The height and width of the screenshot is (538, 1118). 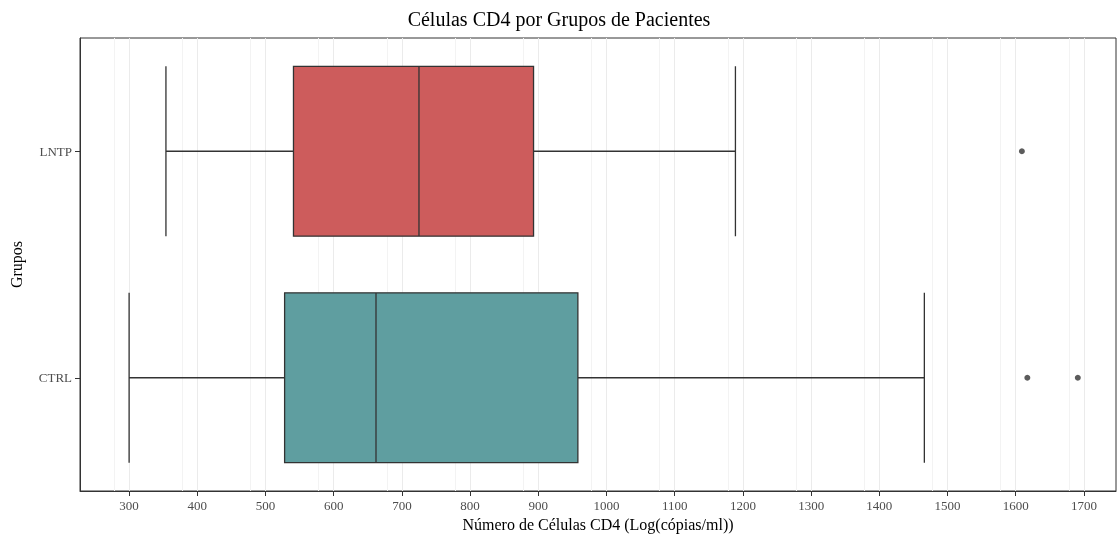 I want to click on x-tick-label: 500, so click(x=265, y=505).